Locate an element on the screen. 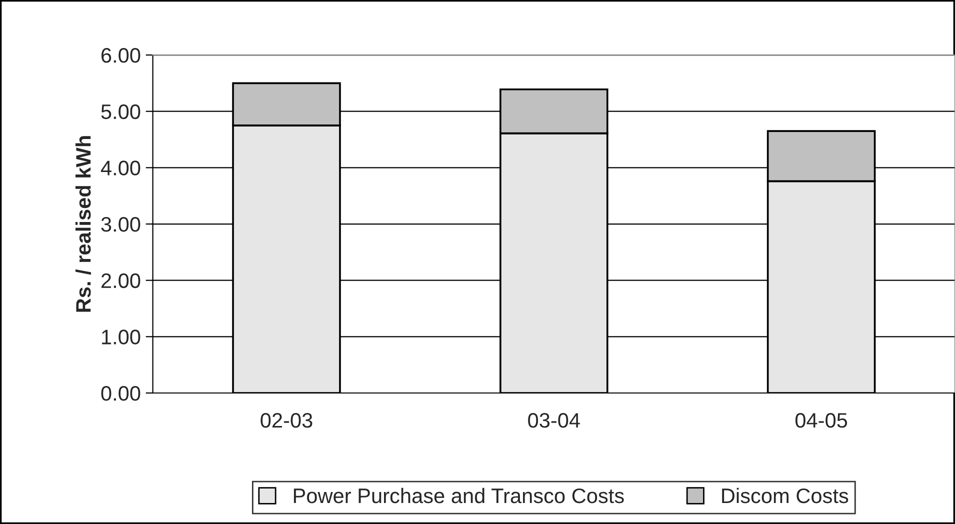  y-tick-label: 1.00 is located at coordinates (121, 337).